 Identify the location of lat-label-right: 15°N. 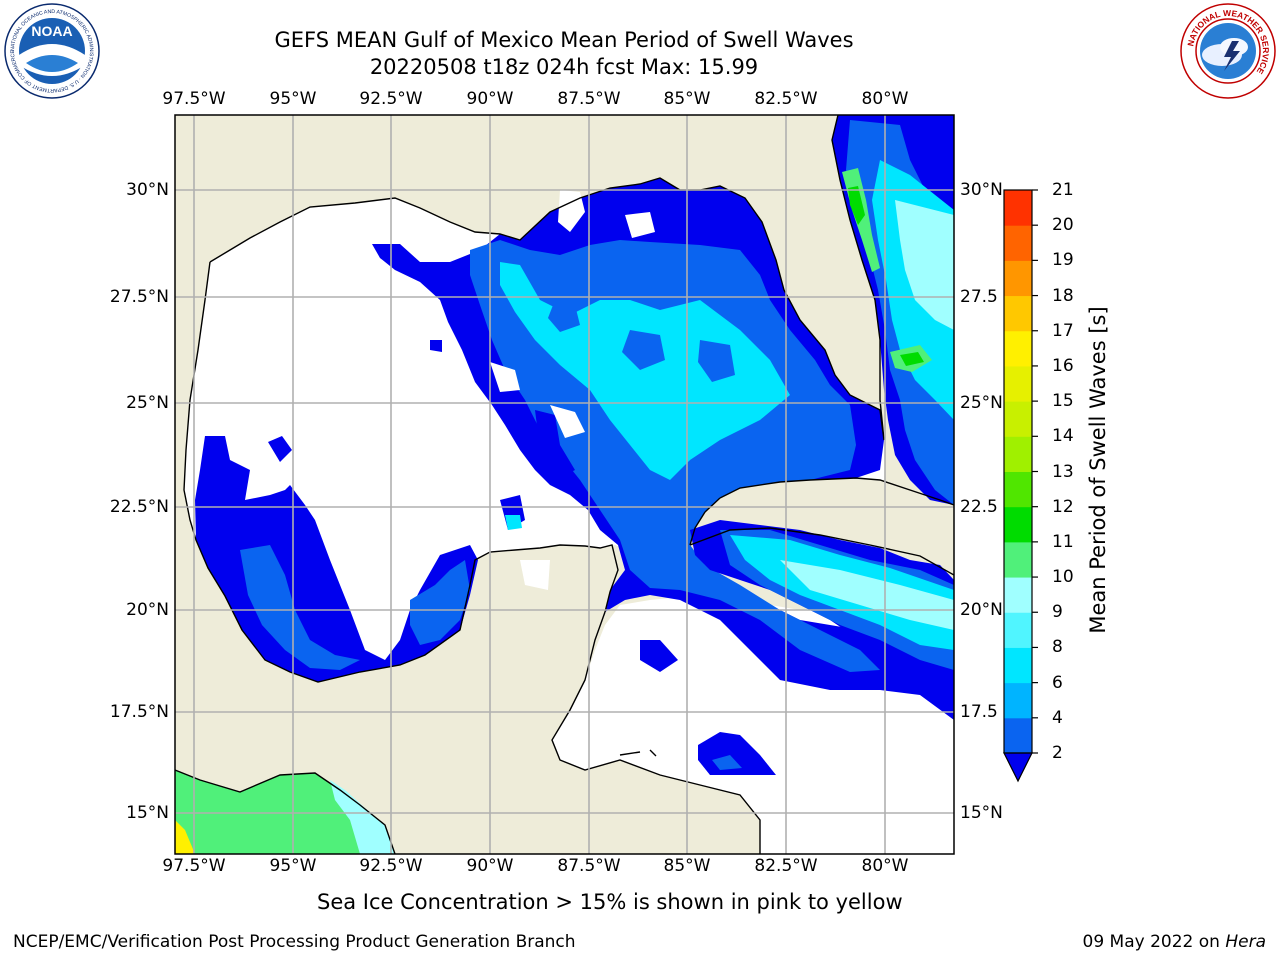
(981, 813).